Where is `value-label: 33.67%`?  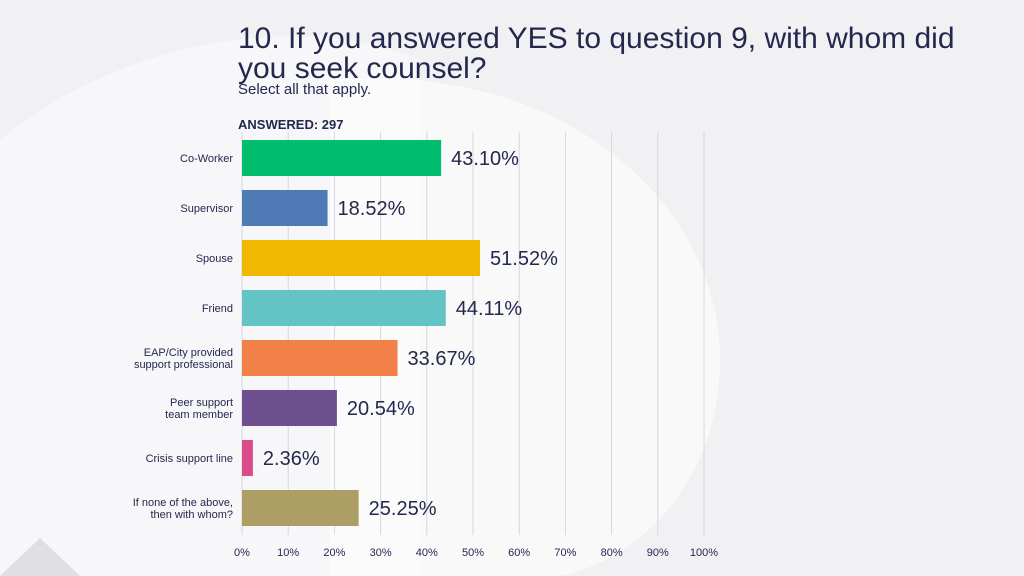 value-label: 33.67% is located at coordinates (442, 359).